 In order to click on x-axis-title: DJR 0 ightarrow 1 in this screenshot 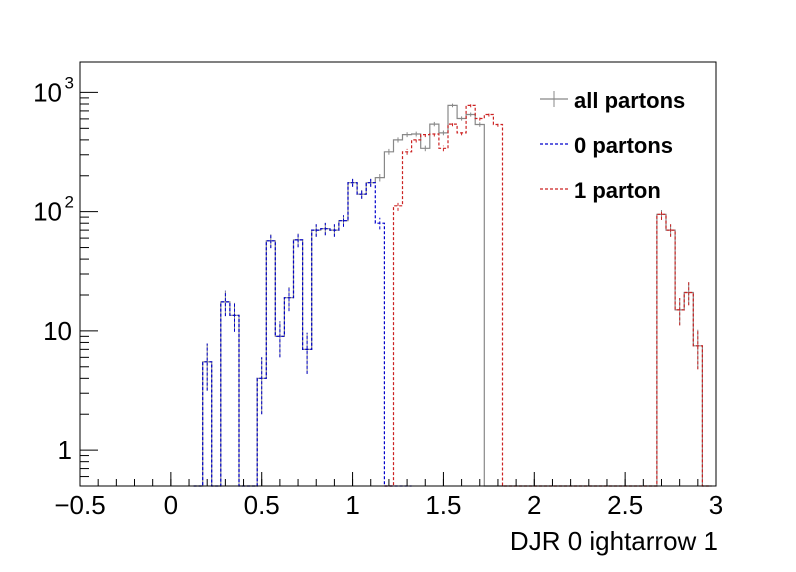, I will do `click(614, 541)`.